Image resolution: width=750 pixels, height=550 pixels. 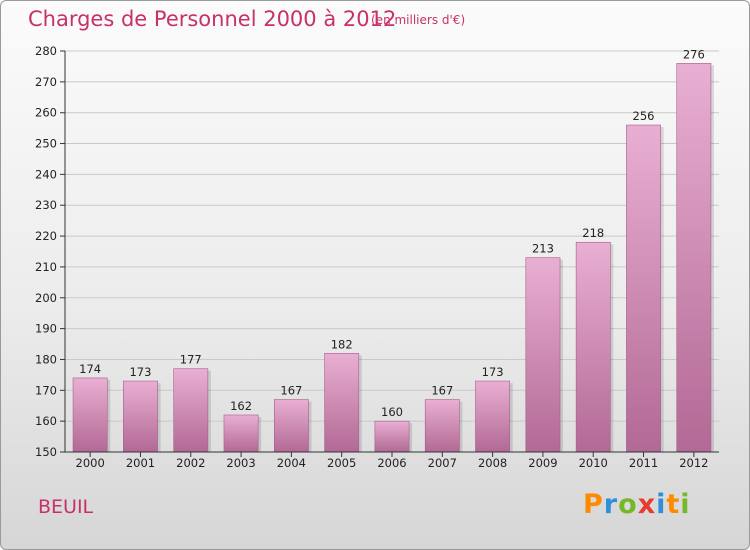 I want to click on bar-2004, so click(x=291, y=426).